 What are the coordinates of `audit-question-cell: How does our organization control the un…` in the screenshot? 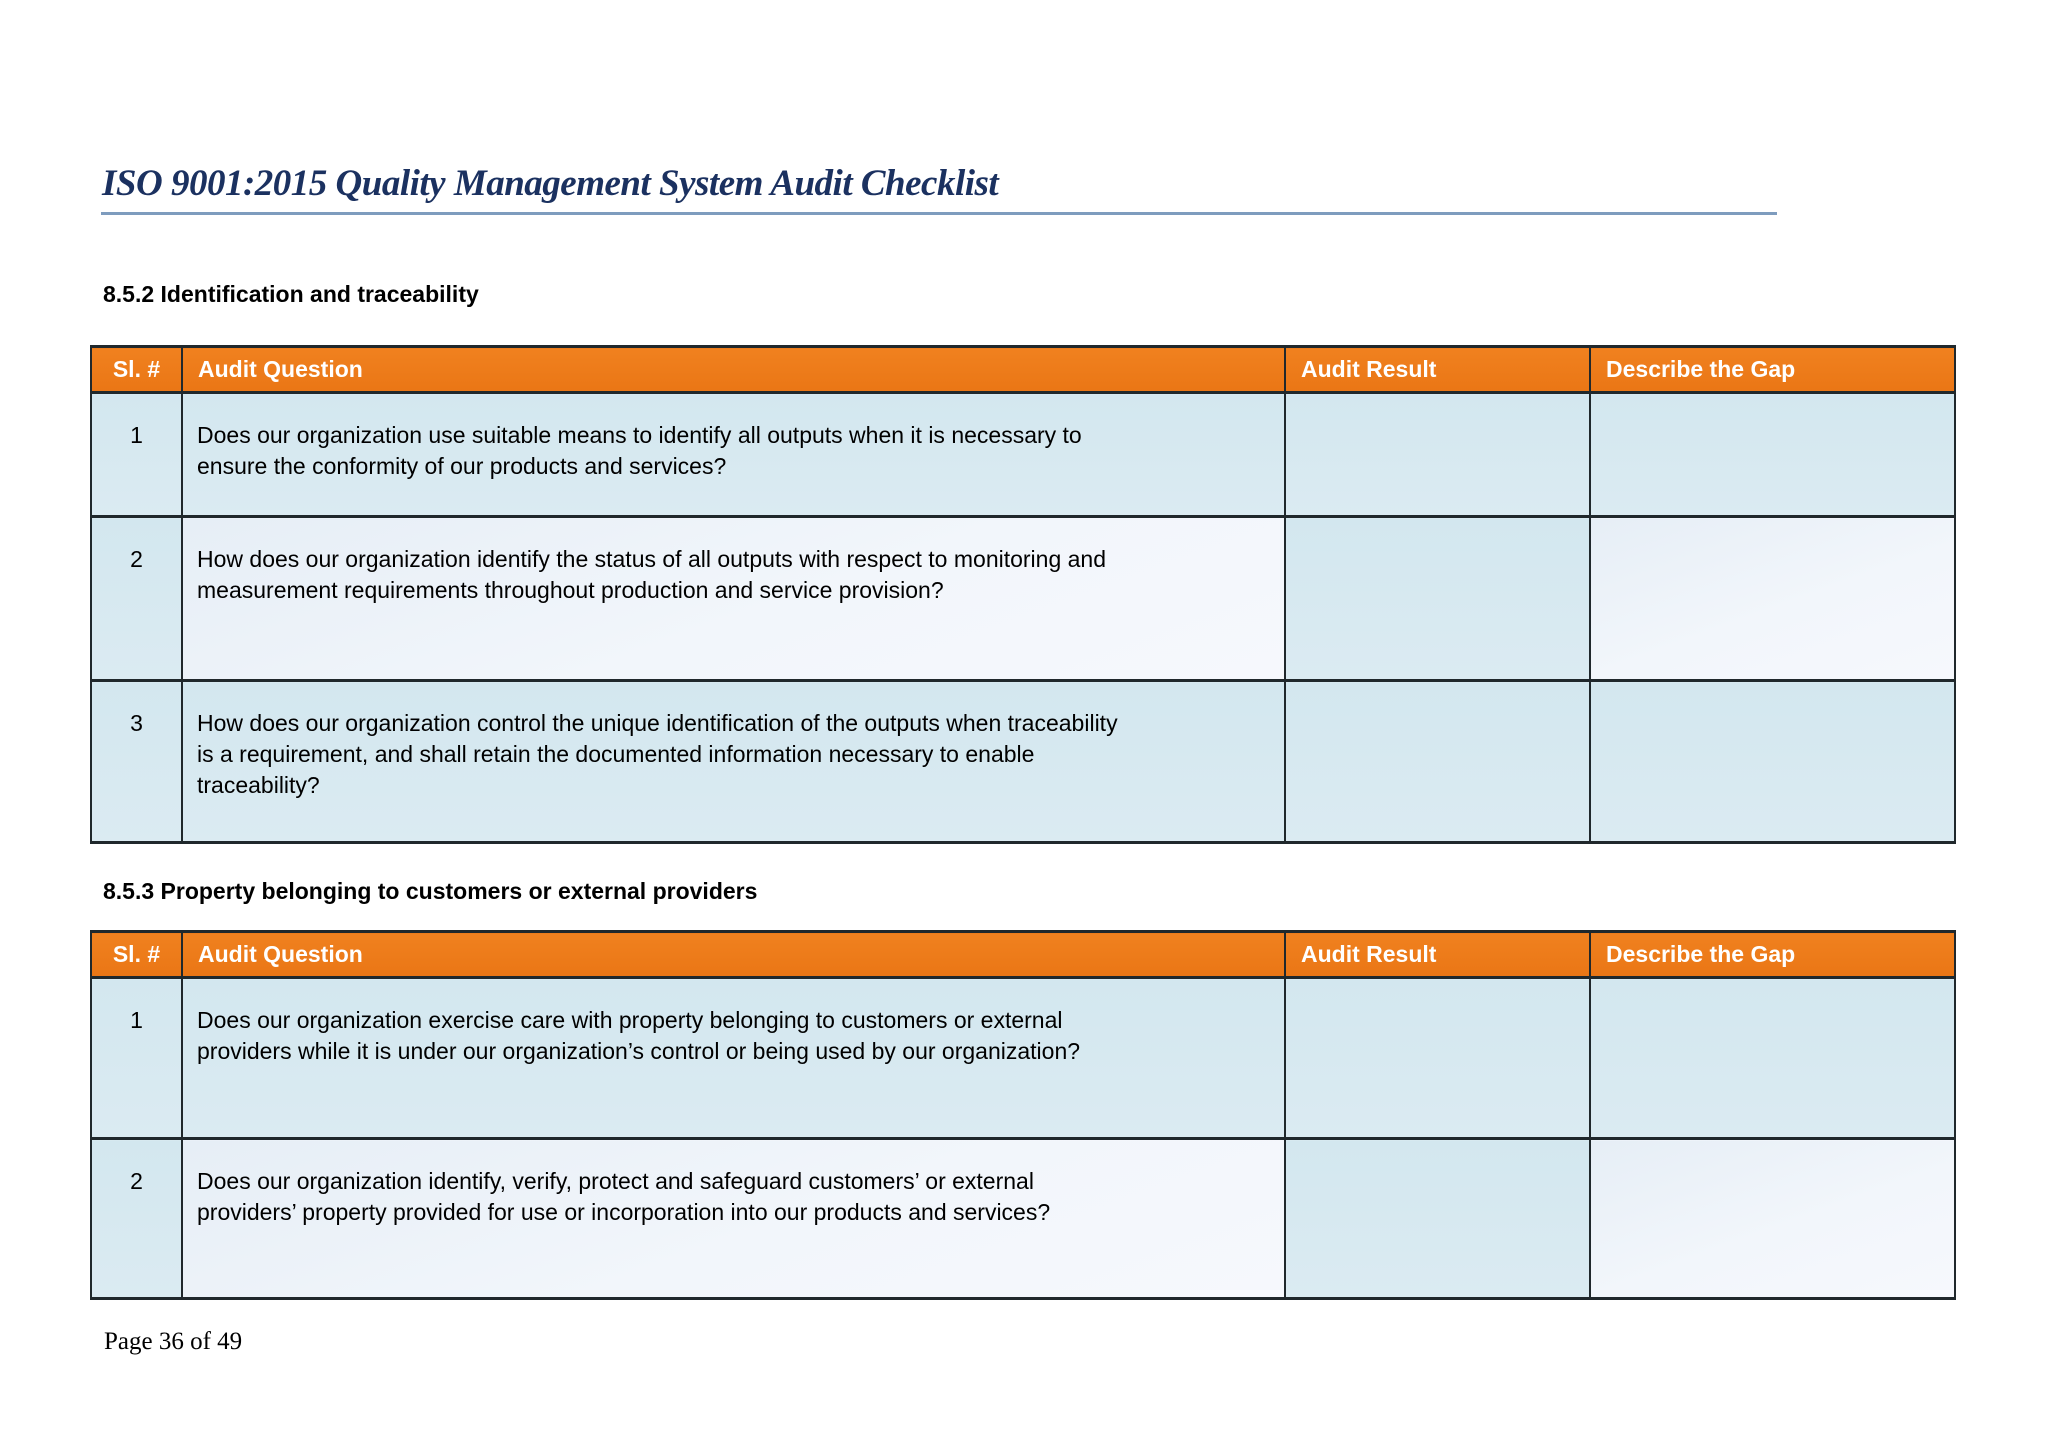 It's located at (733, 761).